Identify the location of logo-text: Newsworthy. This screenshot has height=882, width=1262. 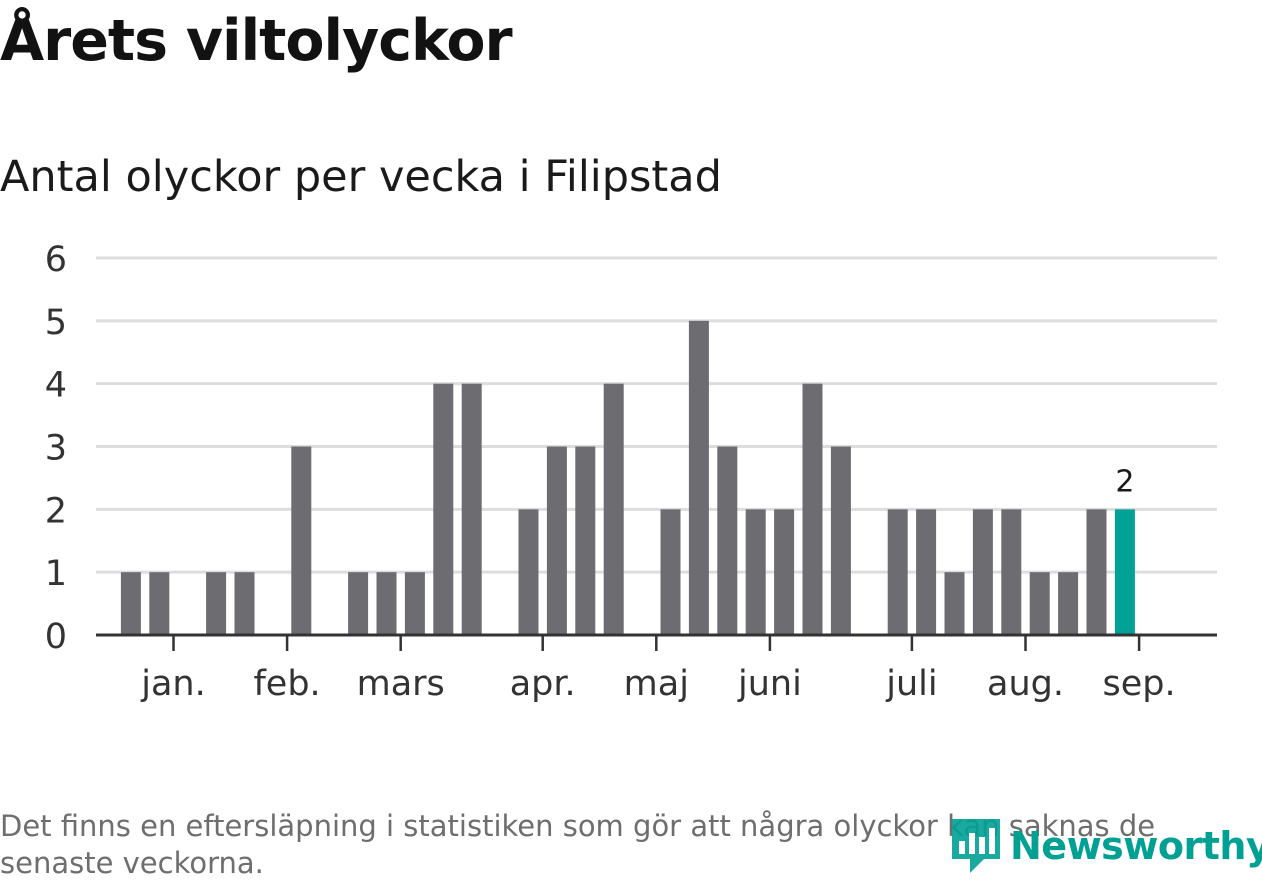
(1136, 846).